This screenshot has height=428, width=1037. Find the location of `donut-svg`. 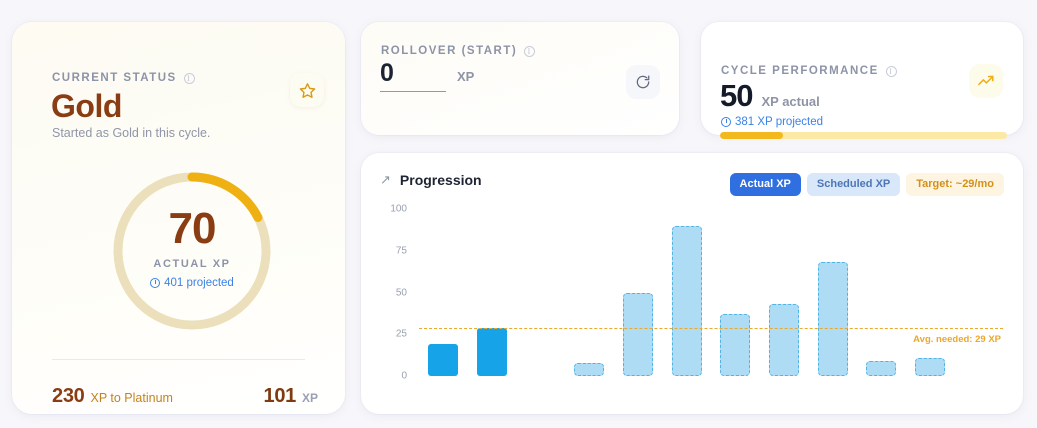

donut-svg is located at coordinates (192, 251).